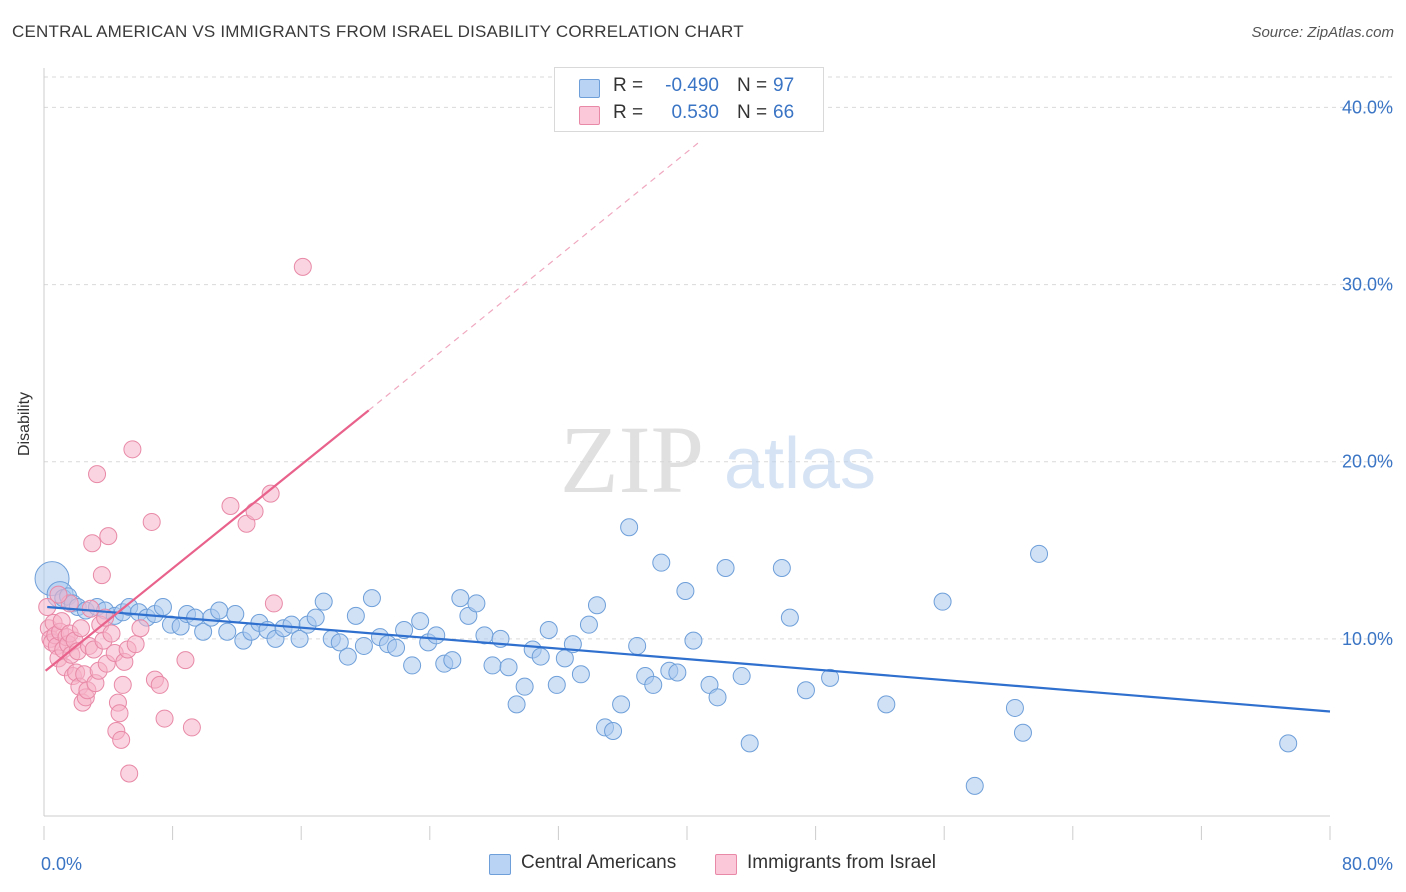 Image resolution: width=1406 pixels, height=892 pixels. Describe the element at coordinates (1322, 32) in the screenshot. I see `source-label: Source: ZipAtlas.com` at that location.